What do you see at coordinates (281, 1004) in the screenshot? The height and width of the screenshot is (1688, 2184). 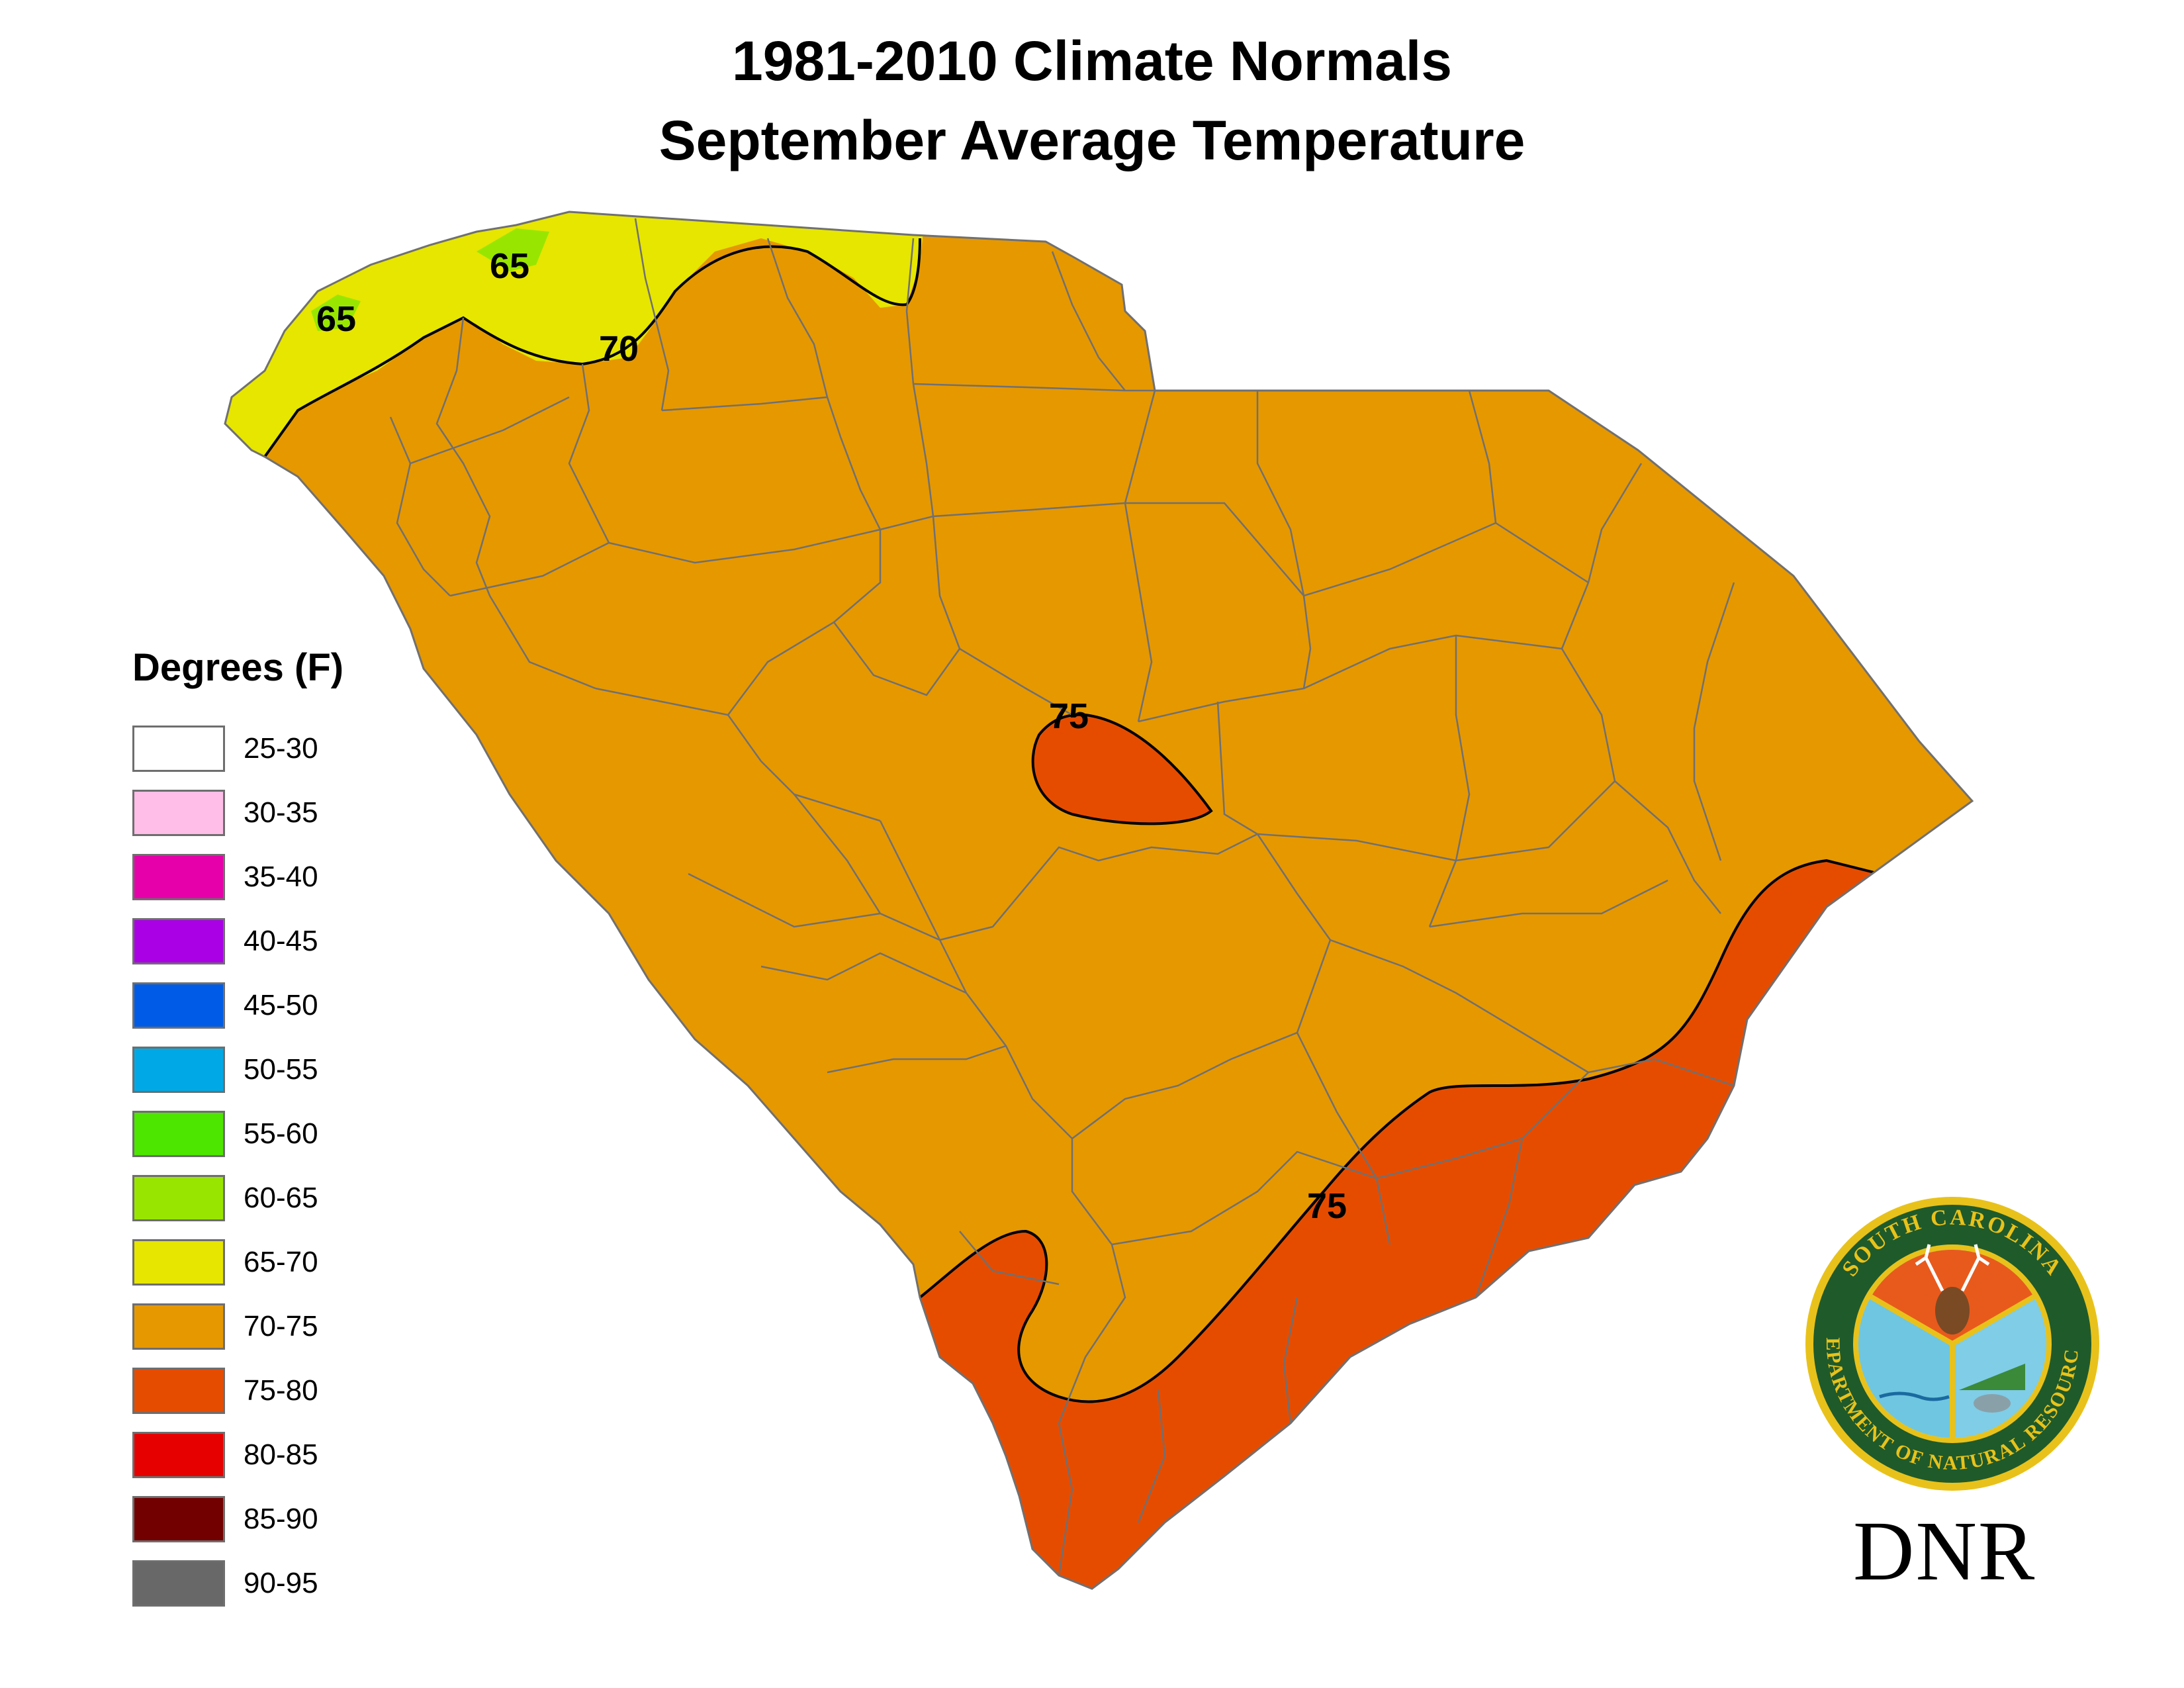 I see `legend-label: 45-50` at bounding box center [281, 1004].